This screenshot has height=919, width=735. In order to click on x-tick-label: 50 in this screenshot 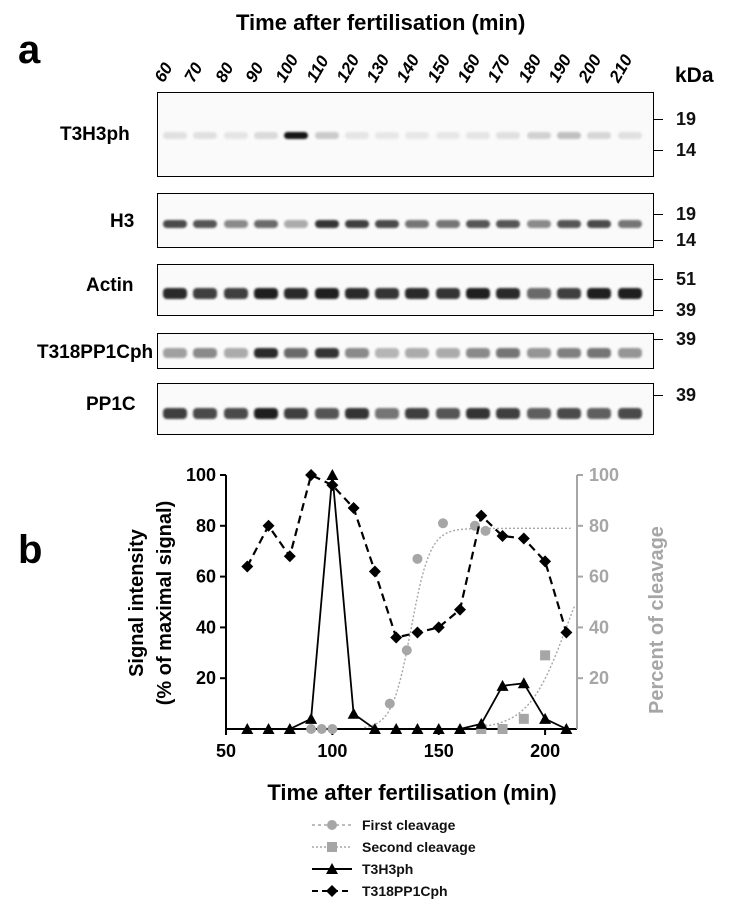, I will do `click(226, 751)`.